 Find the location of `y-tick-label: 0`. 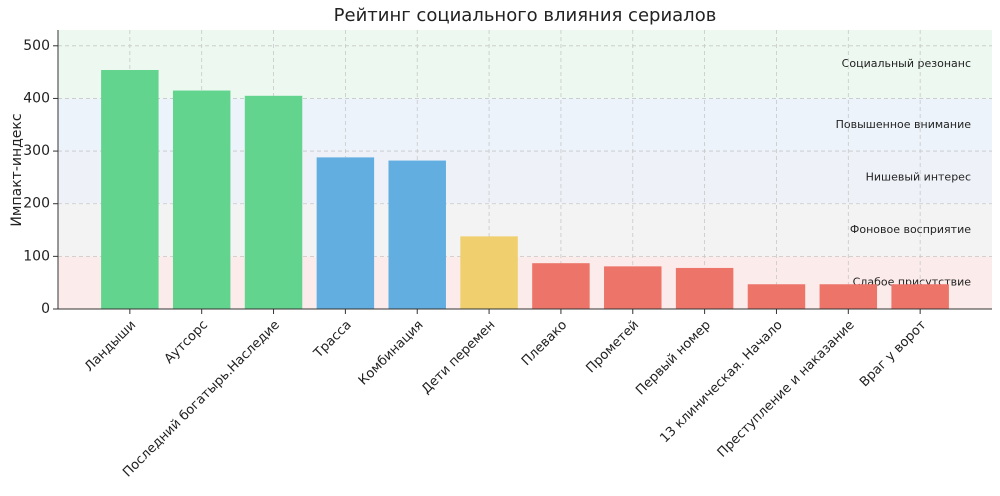

y-tick-label: 0 is located at coordinates (45, 309).